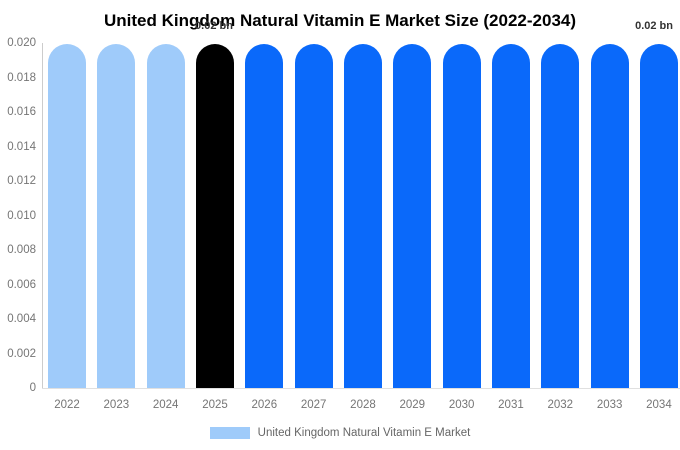 This screenshot has width=680, height=450. Describe the element at coordinates (214, 26) in the screenshot. I see `annotation-2025-value: 0.02 bn` at that location.